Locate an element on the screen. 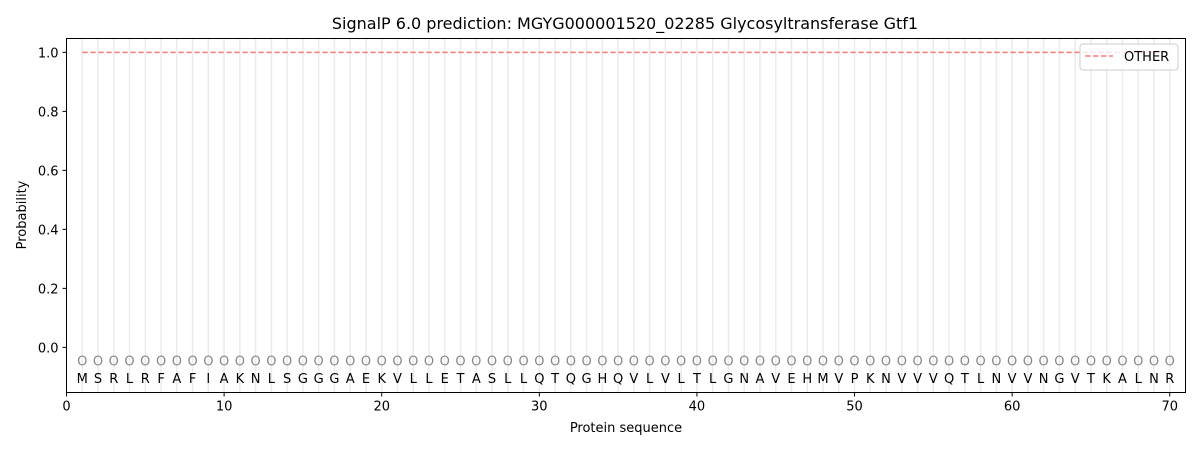  y-axis-label: Probability is located at coordinates (22, 214).